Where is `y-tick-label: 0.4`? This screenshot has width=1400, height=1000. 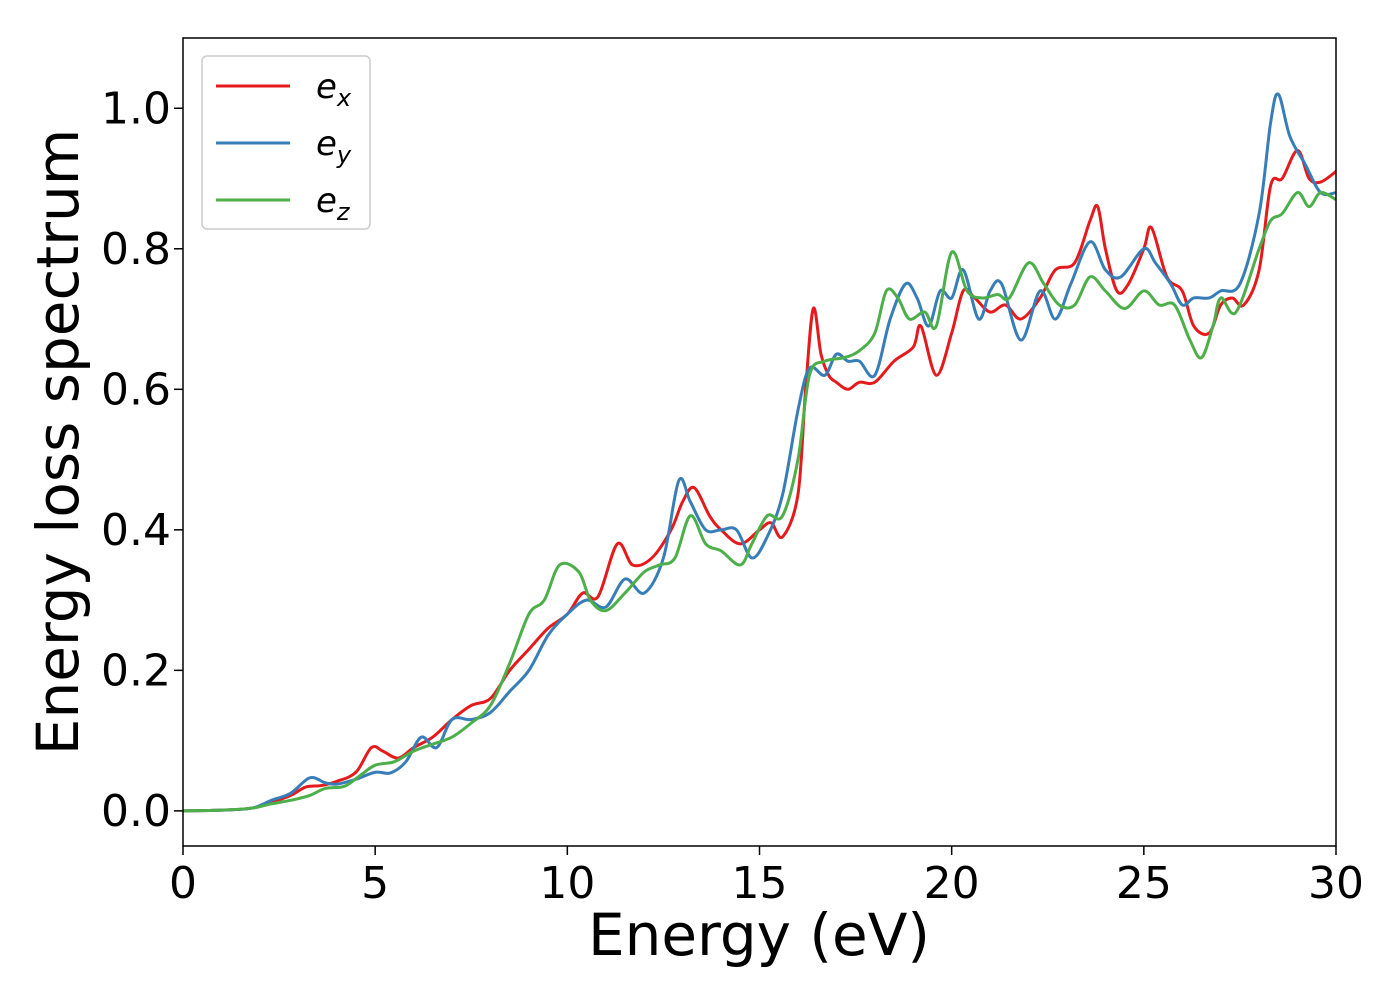
y-tick-label: 0.4 is located at coordinates (136, 530).